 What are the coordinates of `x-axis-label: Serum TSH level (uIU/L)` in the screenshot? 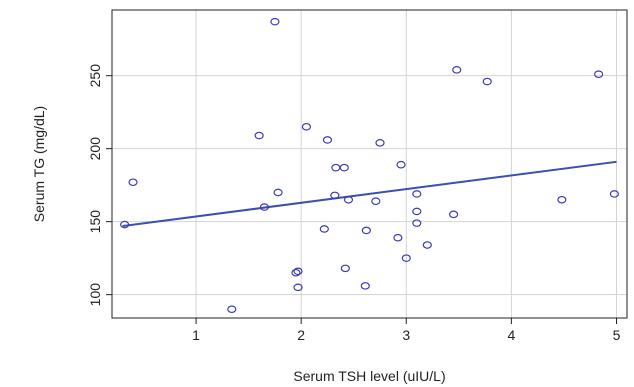 It's located at (369, 376).